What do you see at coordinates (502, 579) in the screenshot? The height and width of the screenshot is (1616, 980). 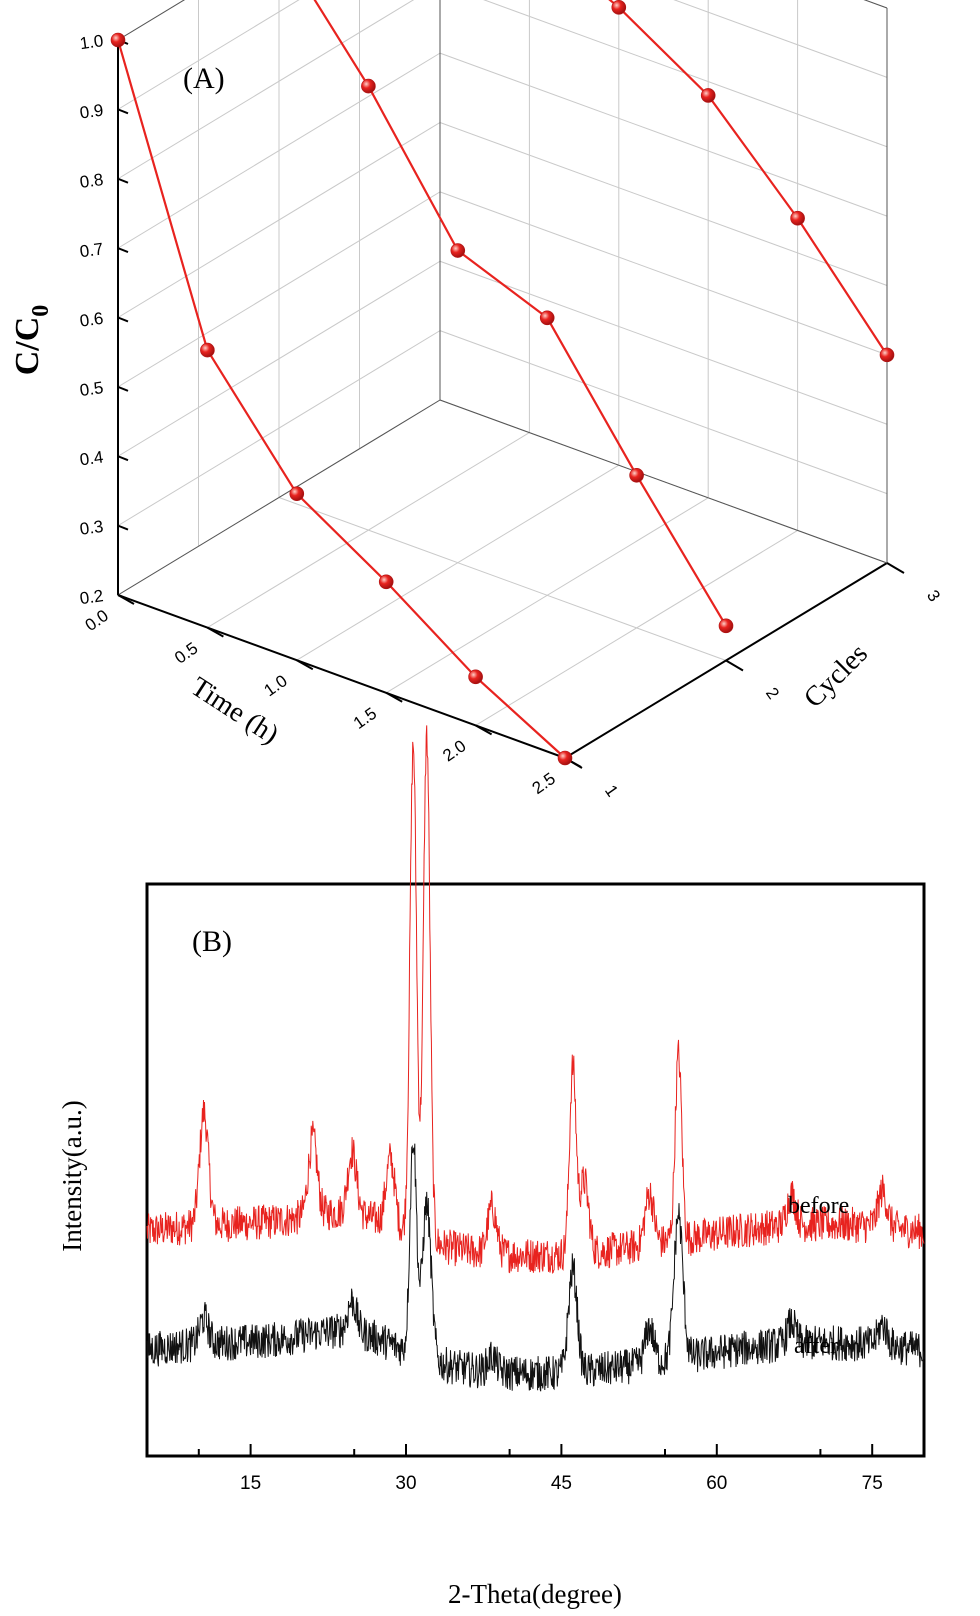 I see `grid-line-floor` at bounding box center [502, 579].